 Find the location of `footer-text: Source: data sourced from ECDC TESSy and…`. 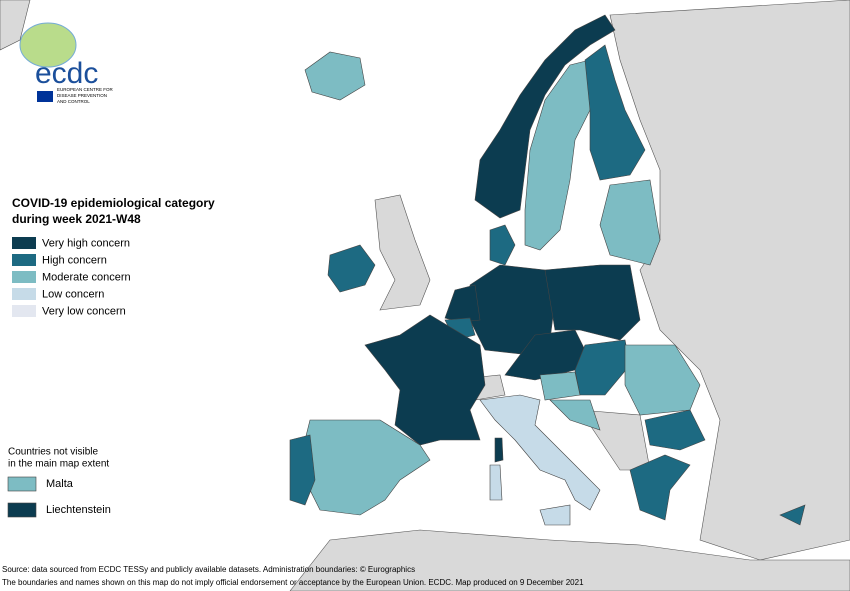

footer-text: Source: data sourced from ECDC TESSy and… is located at coordinates (208, 569).